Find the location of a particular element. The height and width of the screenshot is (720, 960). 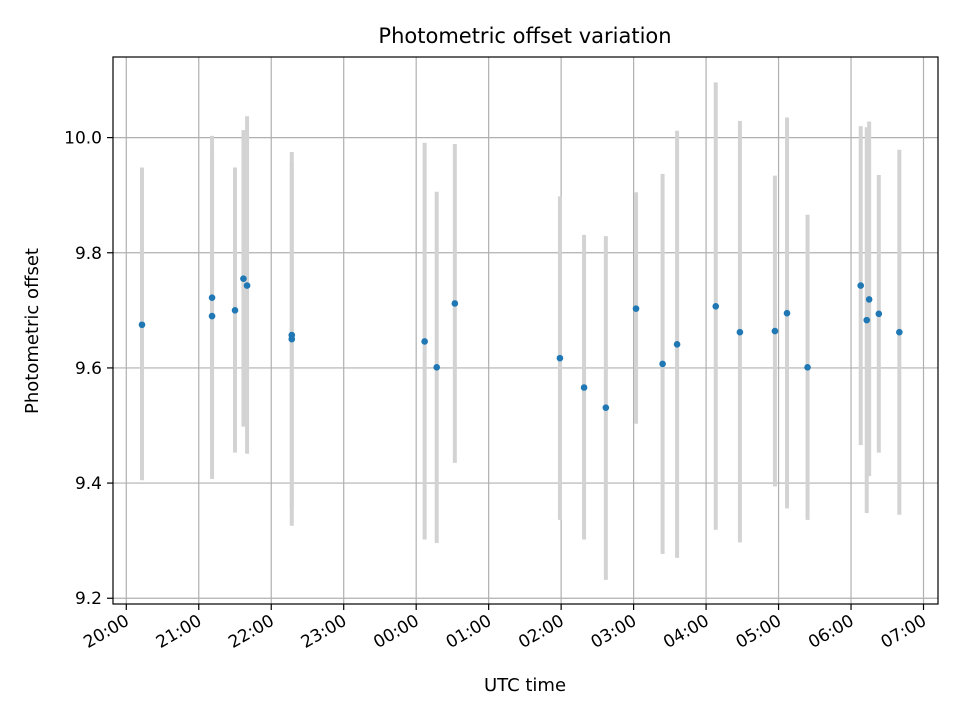

chart-title: Photometric offset variation is located at coordinates (524, 36).